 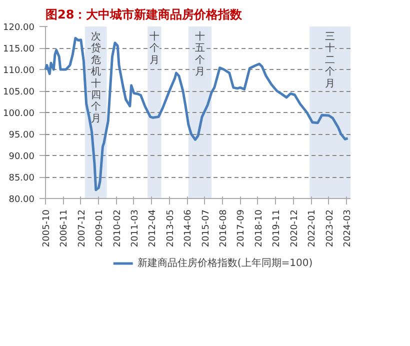 What do you see at coordinates (47, 228) in the screenshot?
I see `x-tick-label: 2005-10` at bounding box center [47, 228].